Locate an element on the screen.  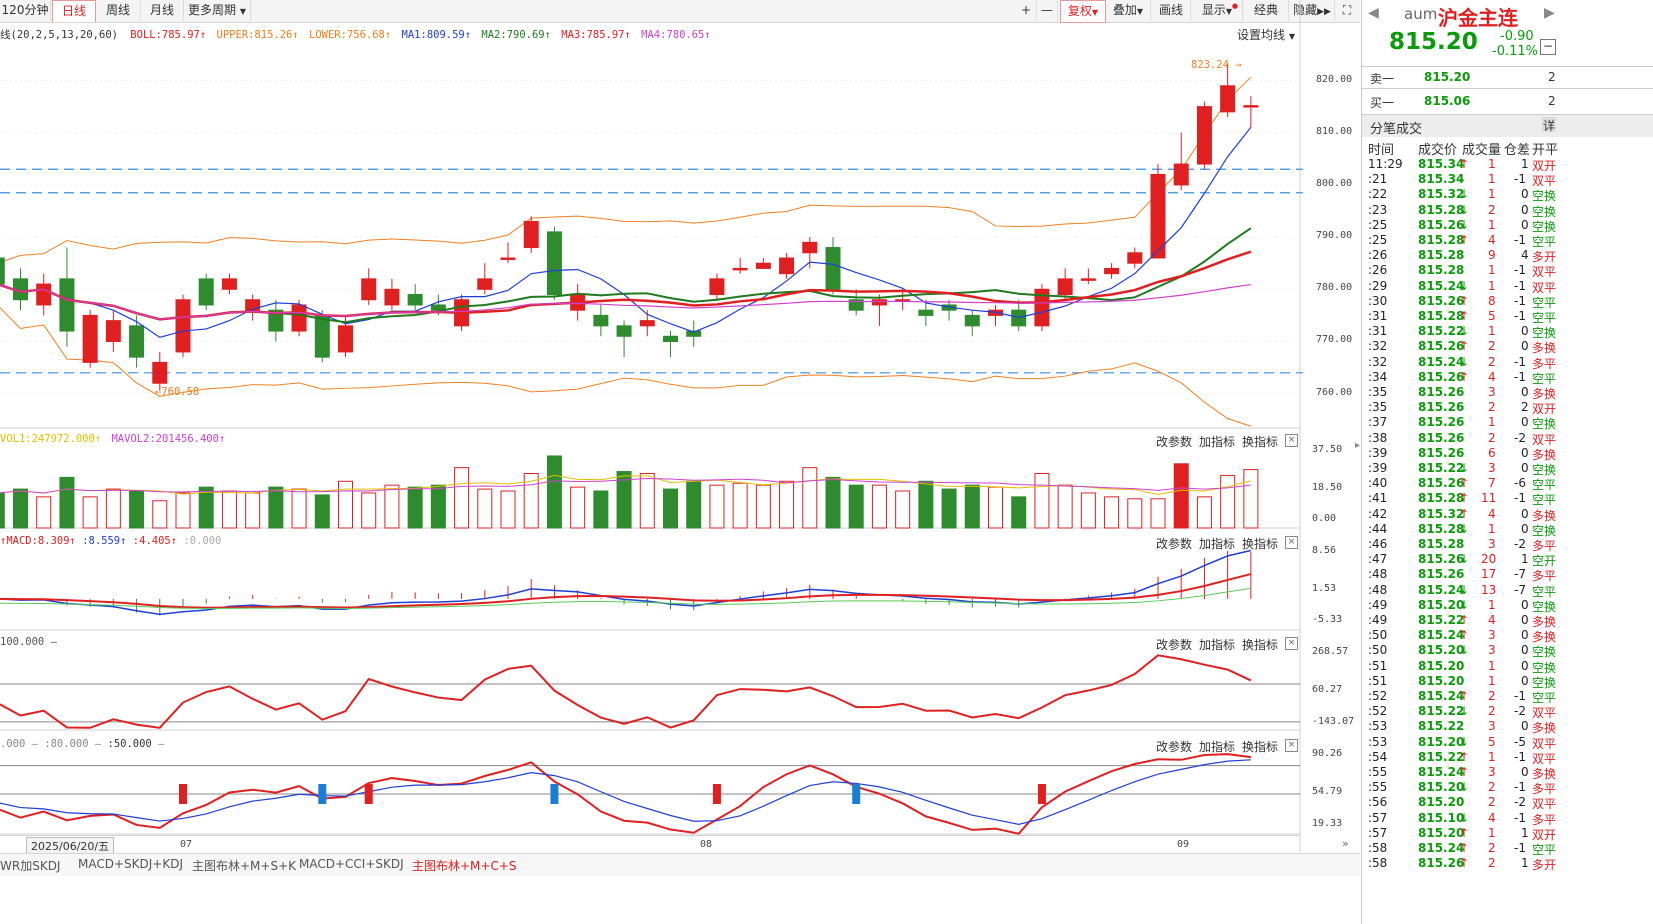
price-tick: 780.00 is located at coordinates (1334, 288).